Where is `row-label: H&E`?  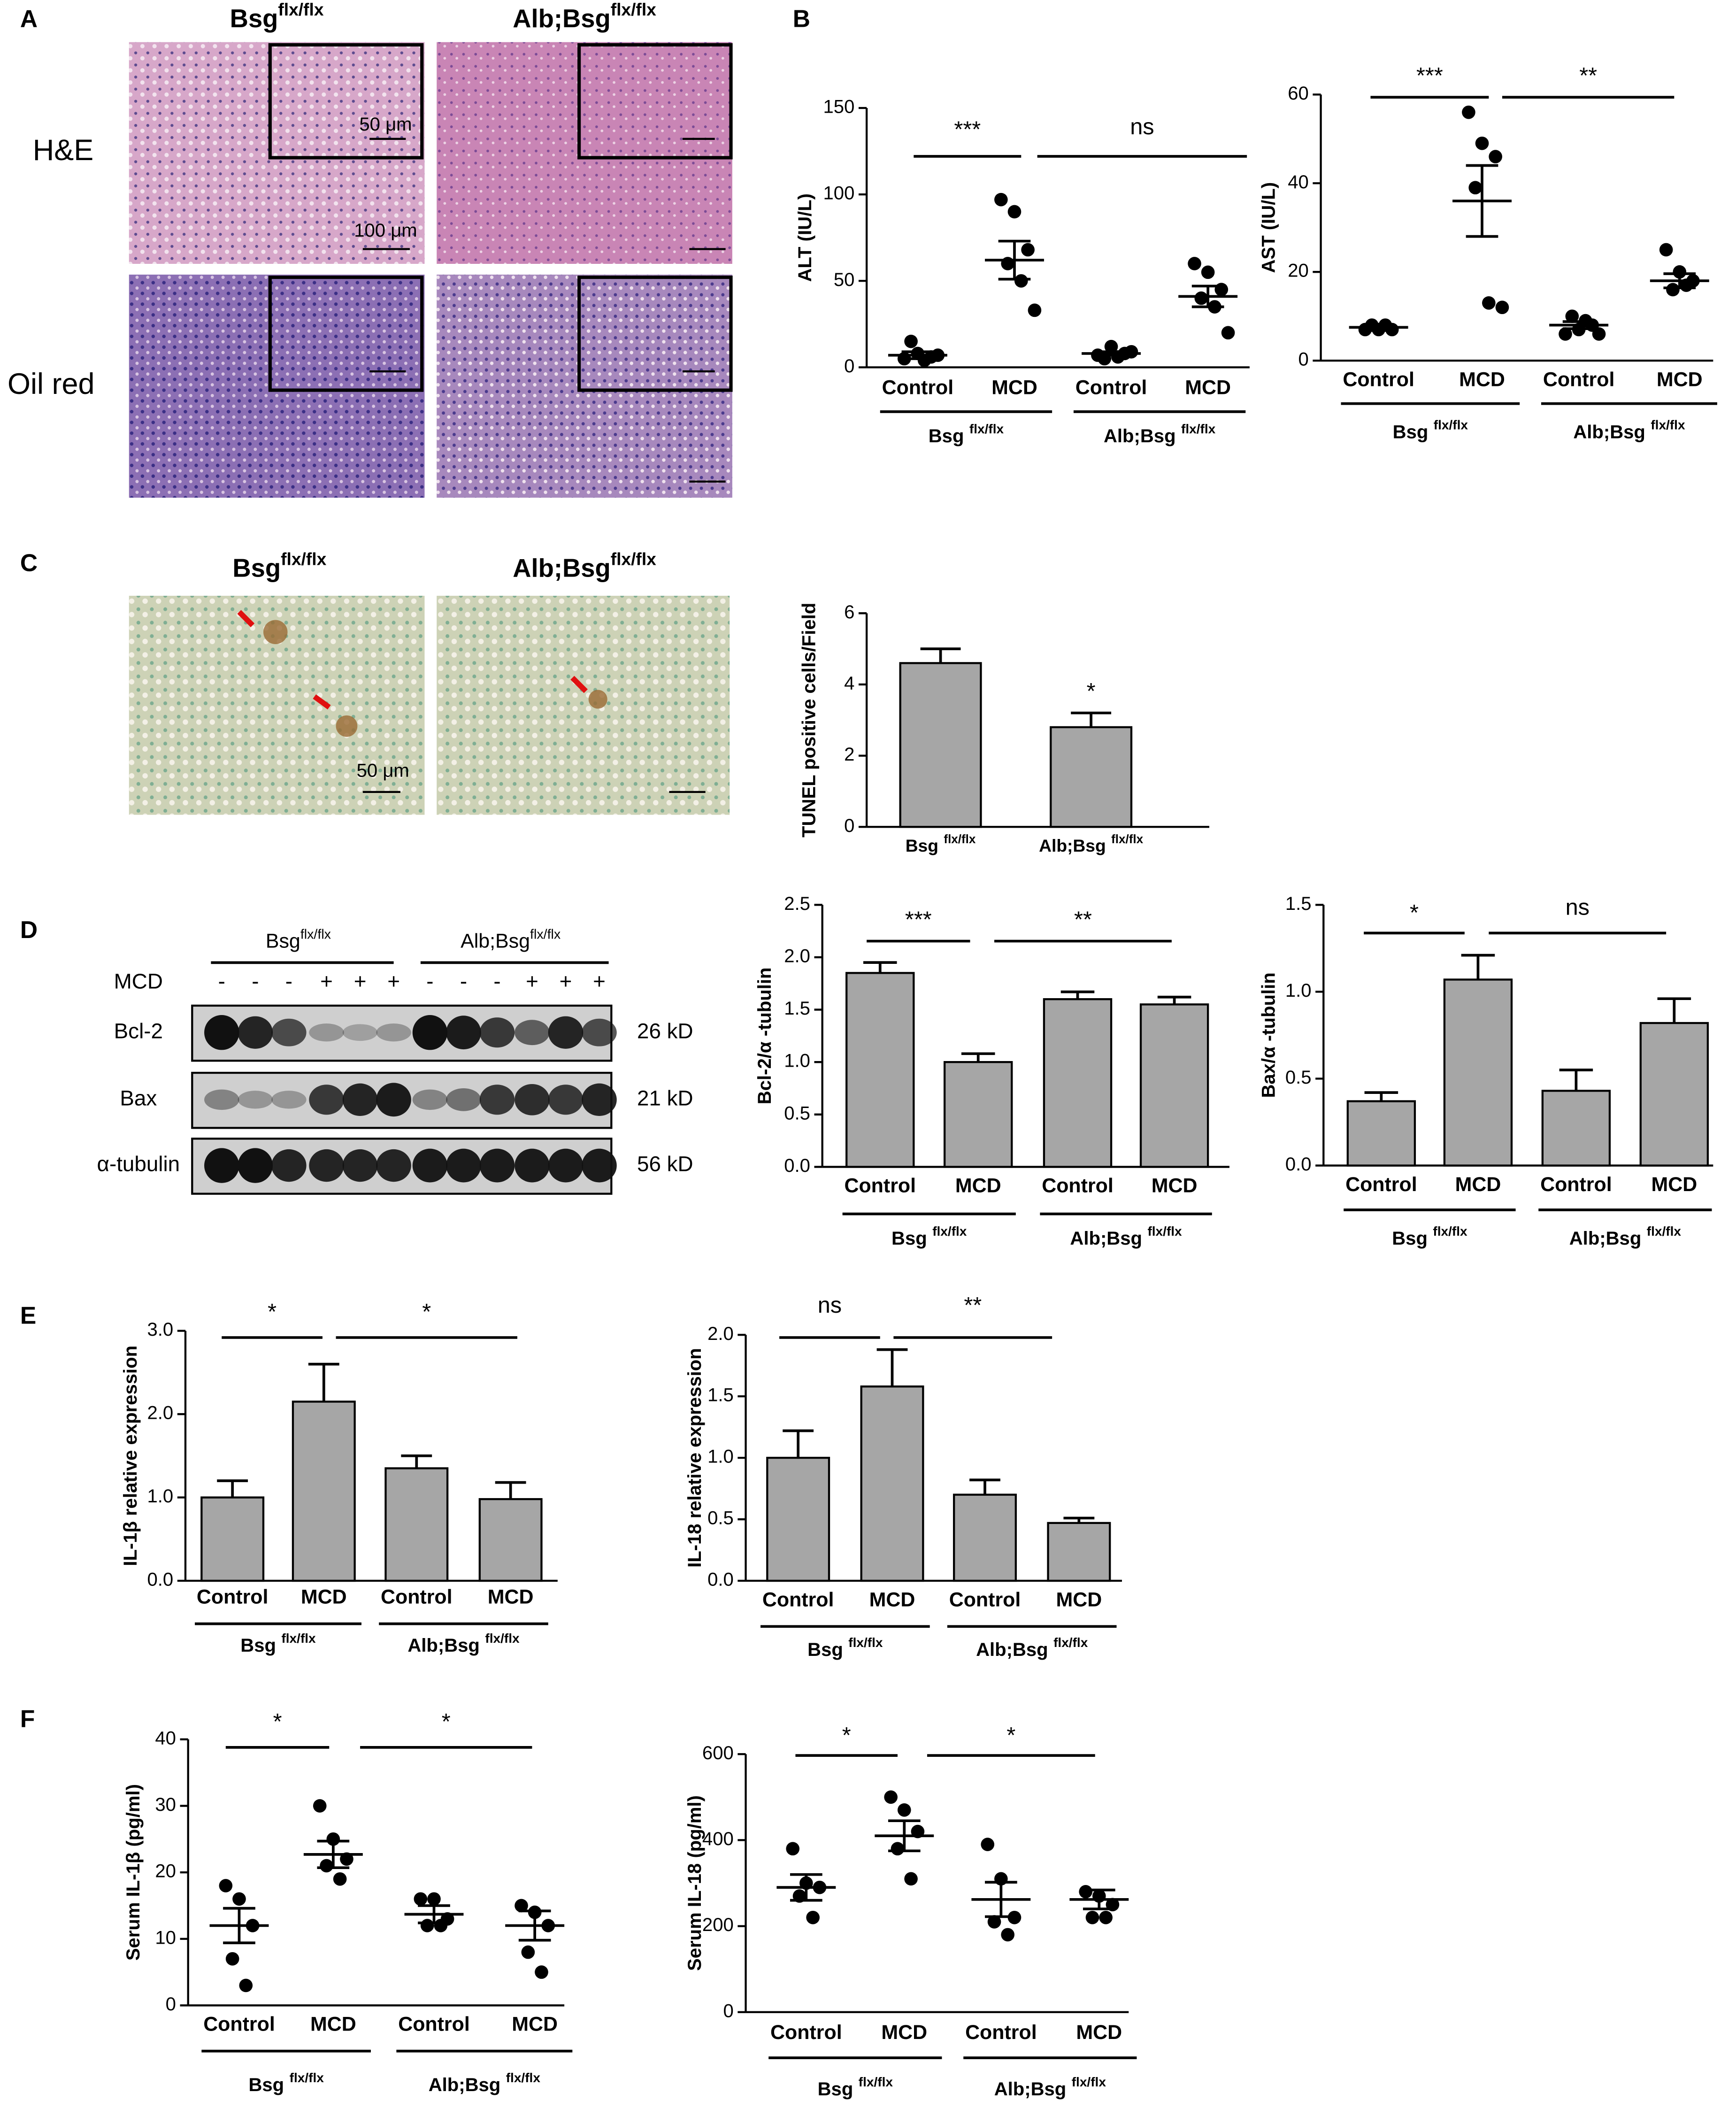
row-label: H&E is located at coordinates (63, 150).